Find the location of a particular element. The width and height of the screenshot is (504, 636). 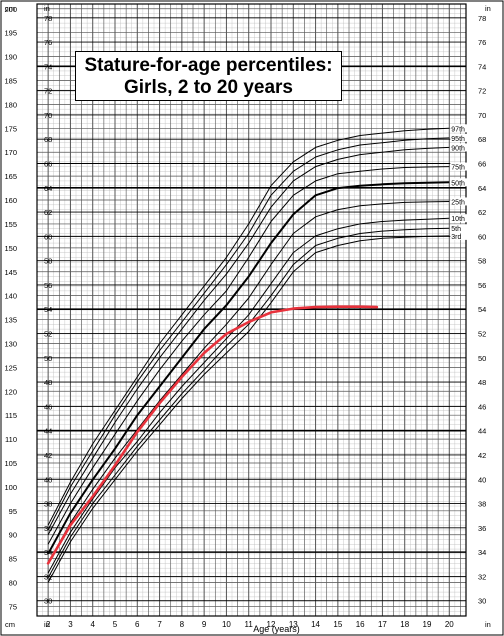

in-tick-label-left: 64 is located at coordinates (48, 188).